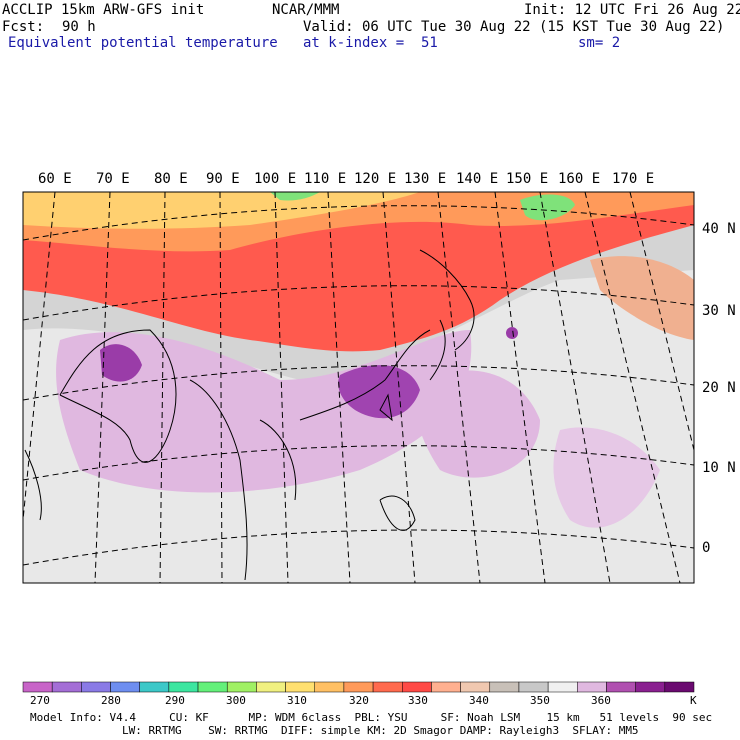  Describe the element at coordinates (375, 179) in the screenshot. I see `lon-label: 120 E` at that location.